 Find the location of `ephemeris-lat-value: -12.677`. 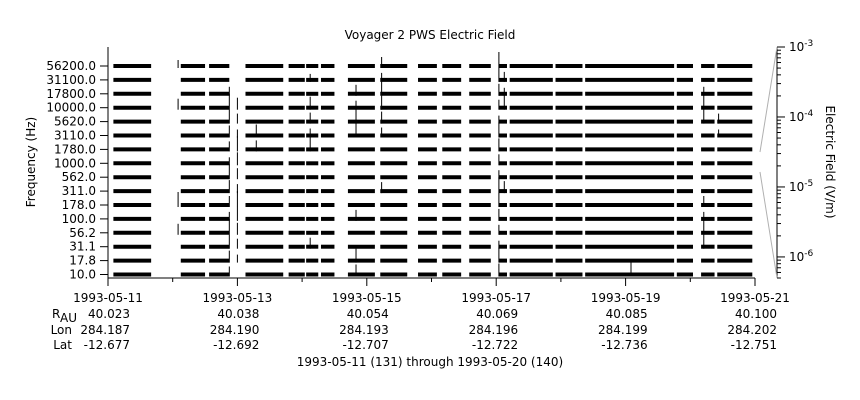

ephemeris-lat-value: -12.677 is located at coordinates (107, 345).